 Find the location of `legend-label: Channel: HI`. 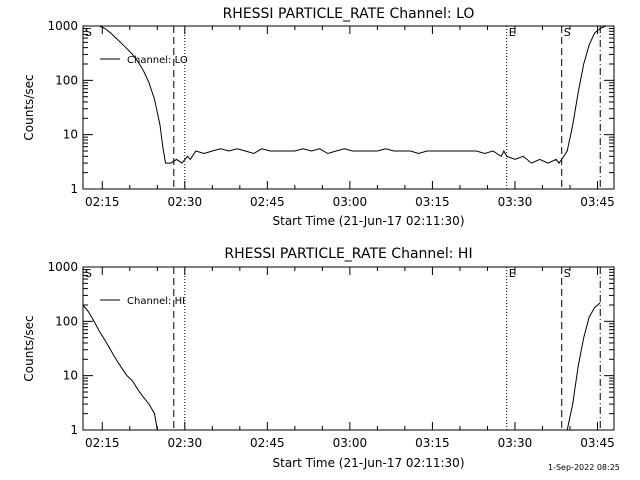

legend-label: Channel: HI is located at coordinates (156, 301).